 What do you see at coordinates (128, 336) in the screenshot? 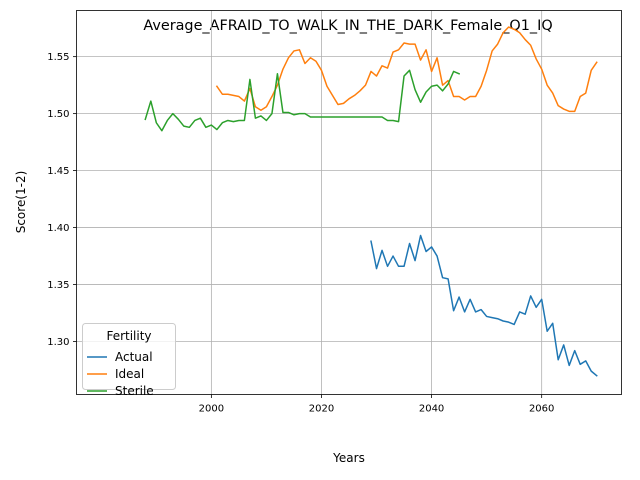
I see `legend-title: Fertility` at bounding box center [128, 336].